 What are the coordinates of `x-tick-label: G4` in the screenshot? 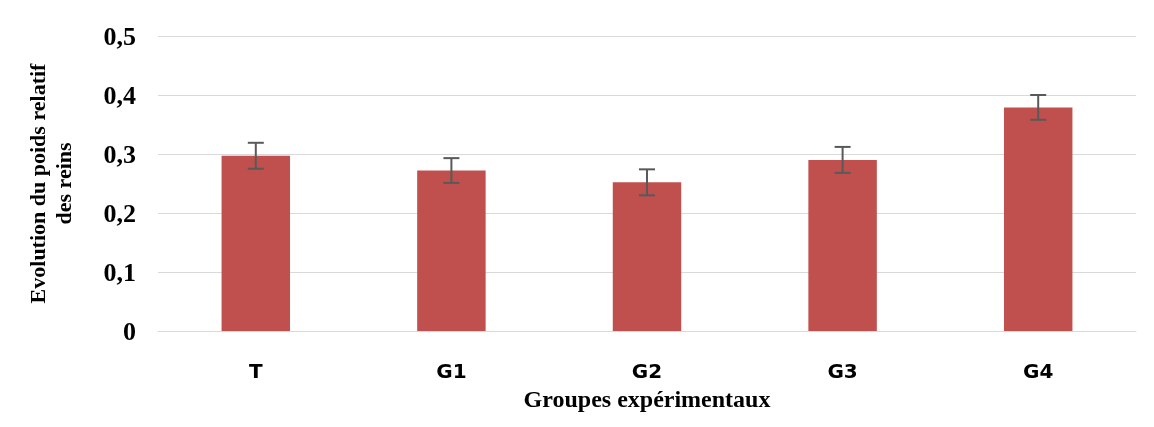 It's located at (1038, 371).